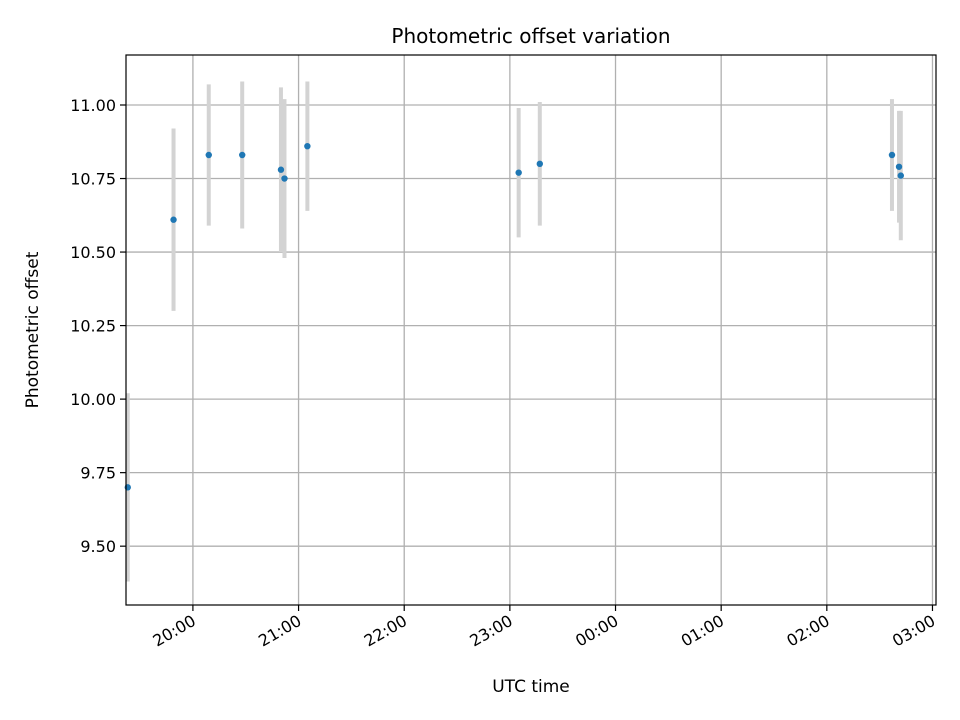  Describe the element at coordinates (93, 399) in the screenshot. I see `y-tick-label: 10.00` at that location.